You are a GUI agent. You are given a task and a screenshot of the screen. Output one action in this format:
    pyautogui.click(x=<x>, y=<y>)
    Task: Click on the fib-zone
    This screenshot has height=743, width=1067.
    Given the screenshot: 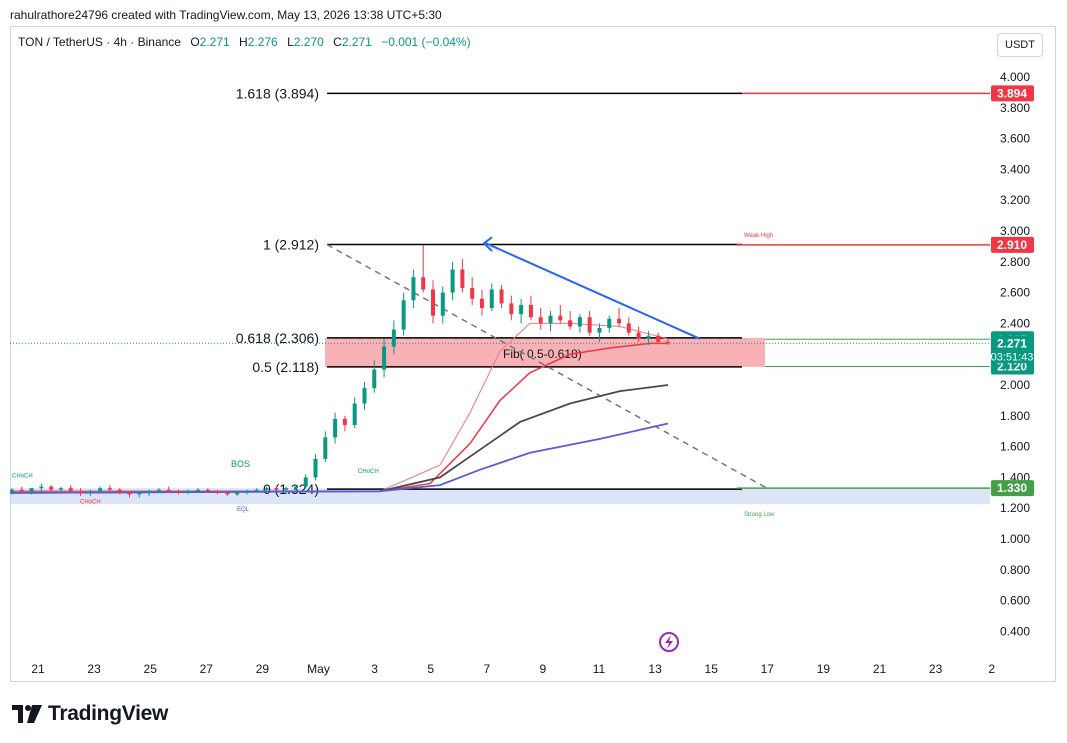 What is the action you would take?
    pyautogui.click(x=545, y=352)
    